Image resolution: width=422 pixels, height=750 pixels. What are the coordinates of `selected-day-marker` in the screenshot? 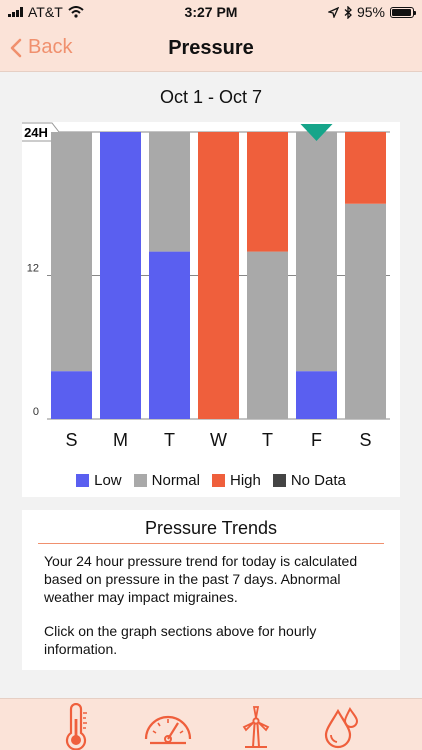 It's located at (316, 132).